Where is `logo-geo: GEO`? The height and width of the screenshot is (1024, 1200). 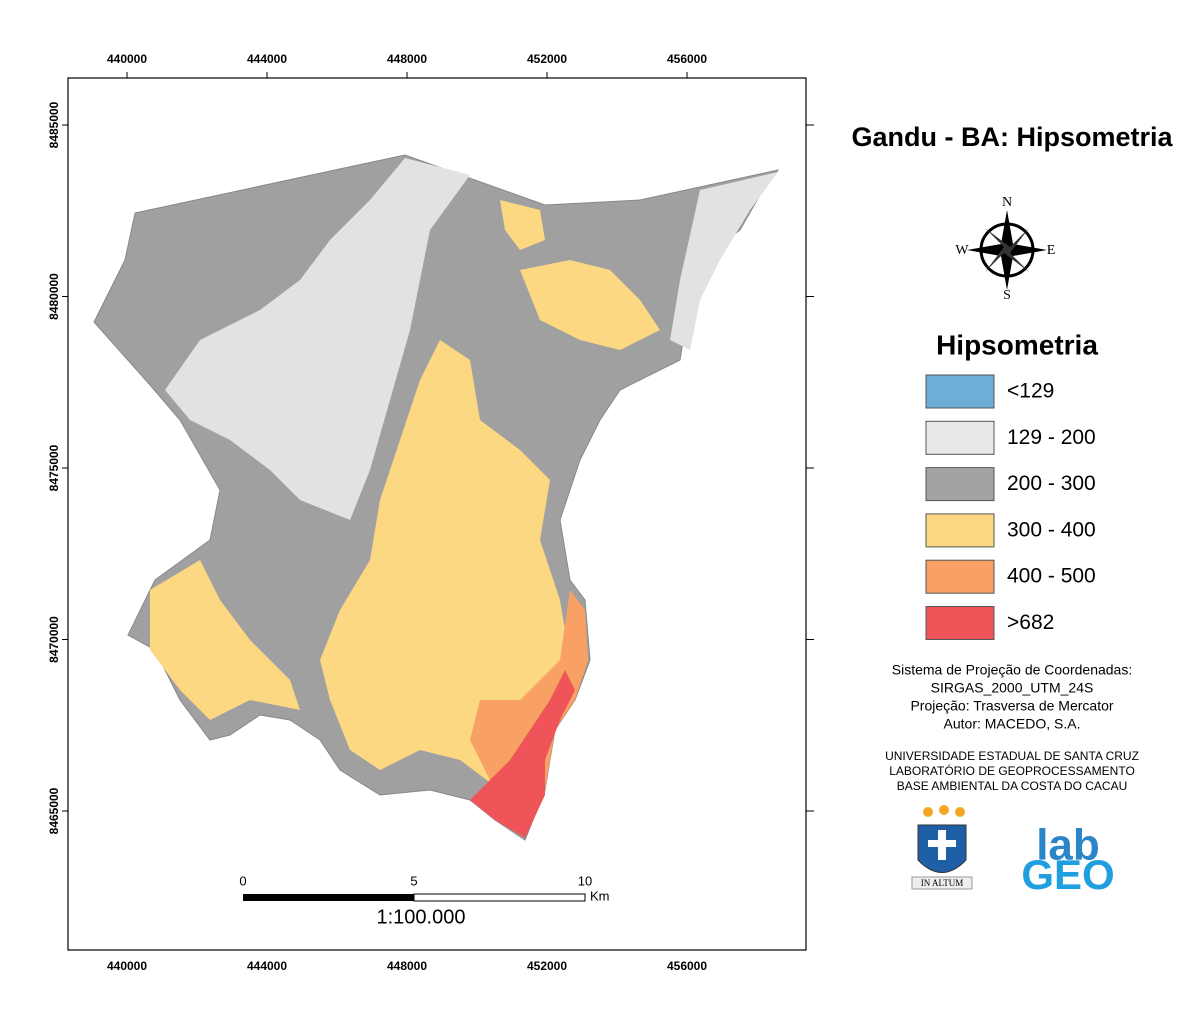 logo-geo: GEO is located at coordinates (1067, 874).